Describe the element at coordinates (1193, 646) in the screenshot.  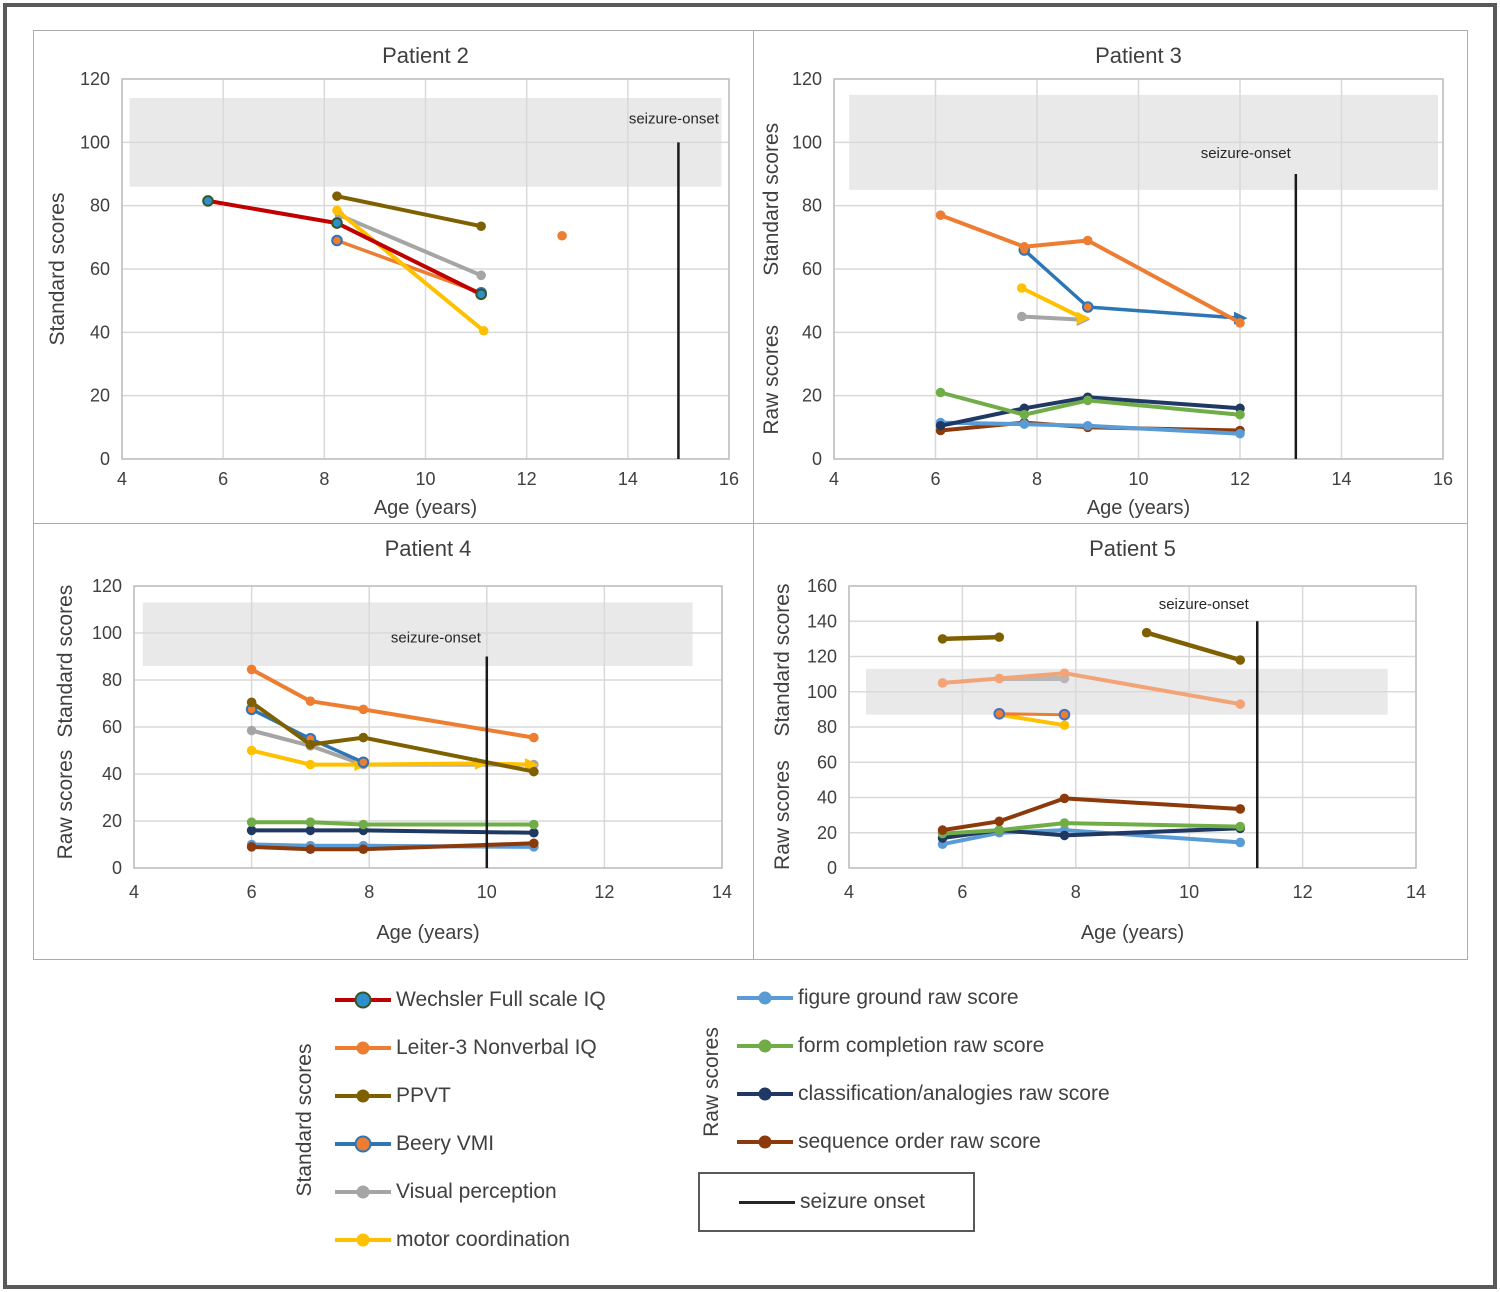
I see `series-ppvt-late` at that location.